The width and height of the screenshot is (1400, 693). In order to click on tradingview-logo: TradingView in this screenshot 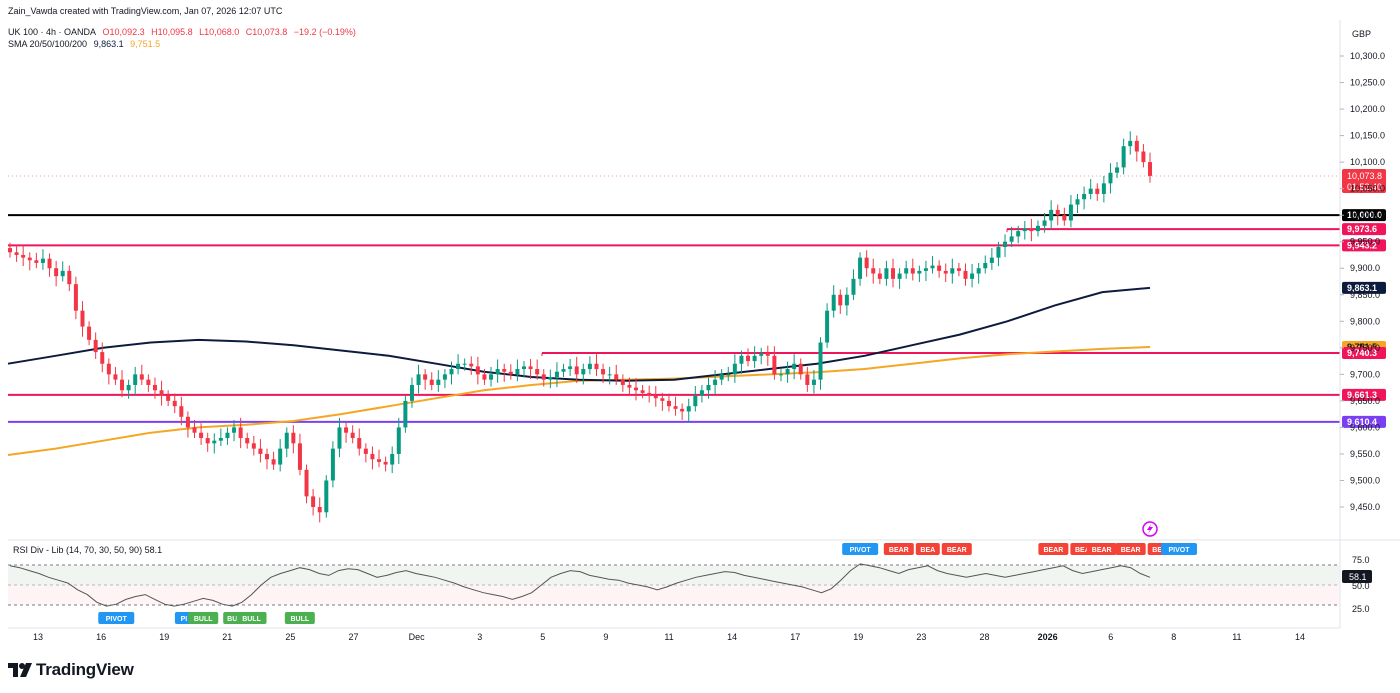, I will do `click(71, 670)`.